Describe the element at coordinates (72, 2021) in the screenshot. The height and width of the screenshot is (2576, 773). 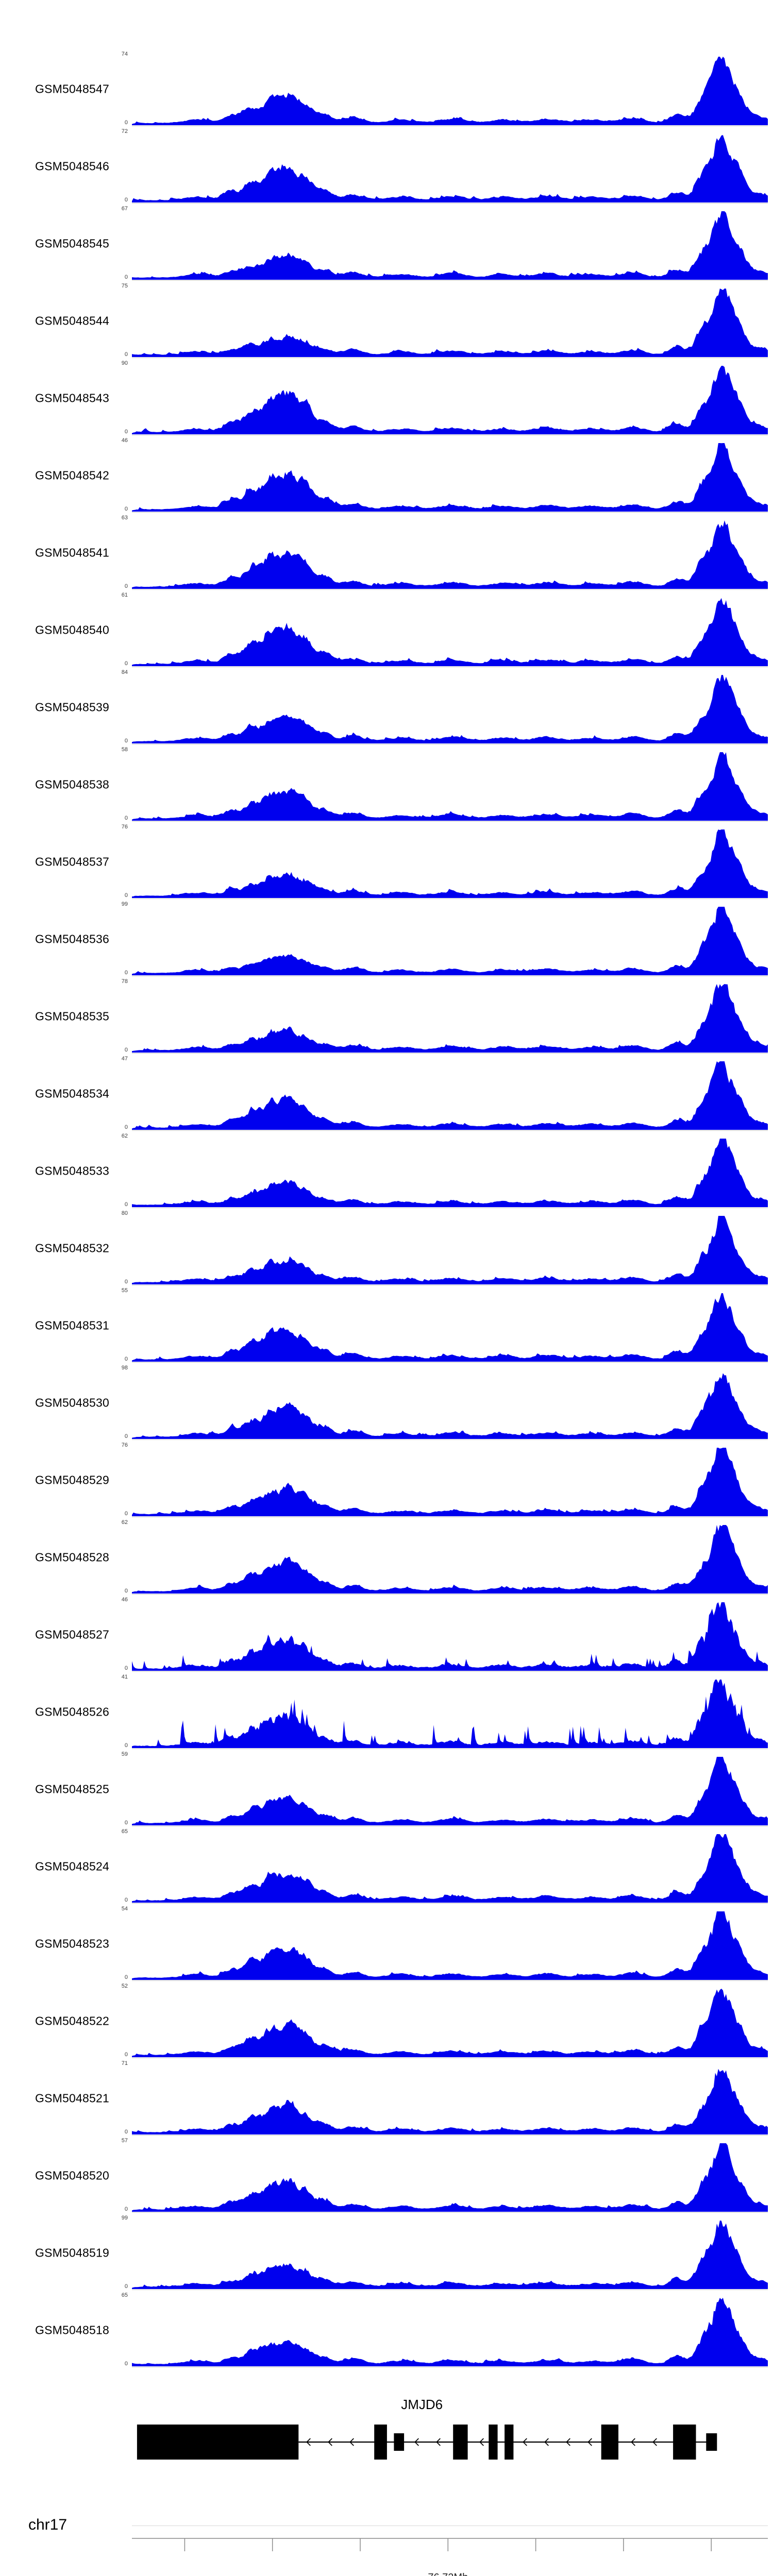
I see `track-label: GSM5048522` at that location.